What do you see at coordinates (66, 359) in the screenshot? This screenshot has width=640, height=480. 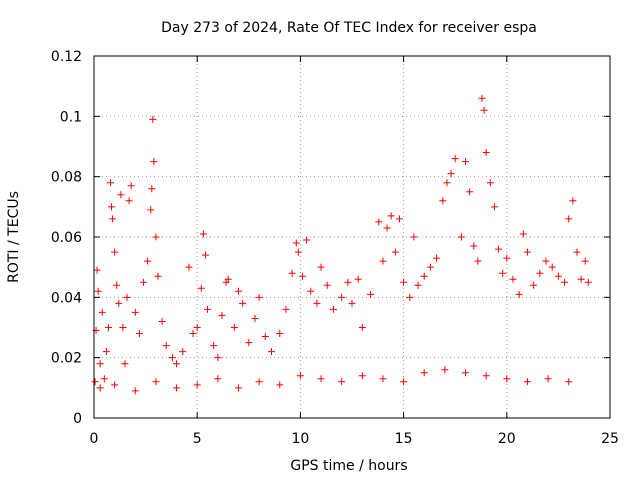 I see `y-tick-label: 0.02` at bounding box center [66, 359].